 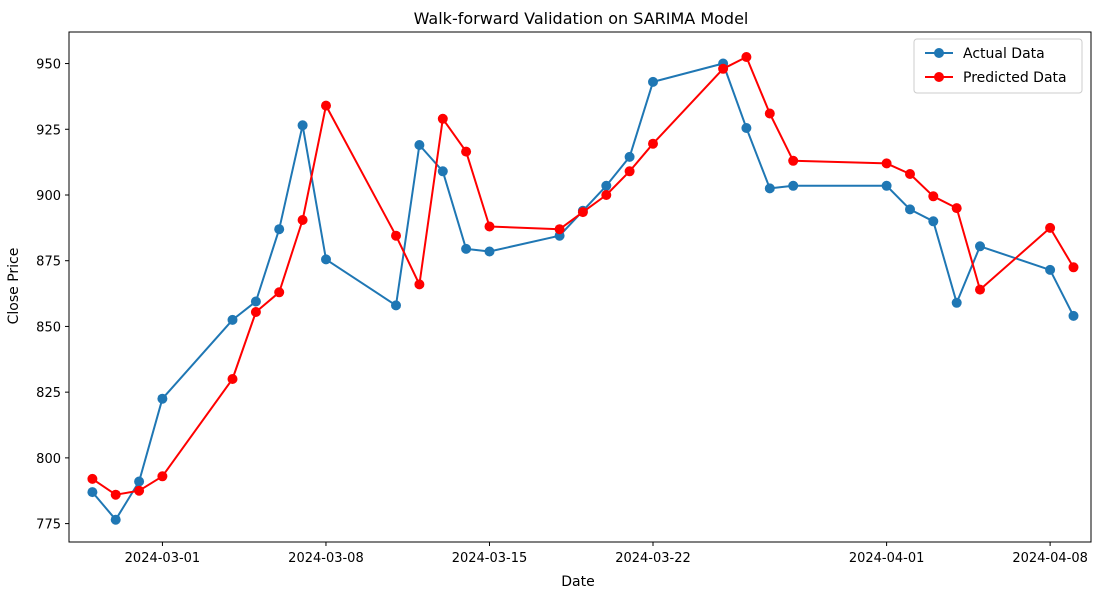 What do you see at coordinates (48, 525) in the screenshot?
I see `y-tick-label: 775` at bounding box center [48, 525].